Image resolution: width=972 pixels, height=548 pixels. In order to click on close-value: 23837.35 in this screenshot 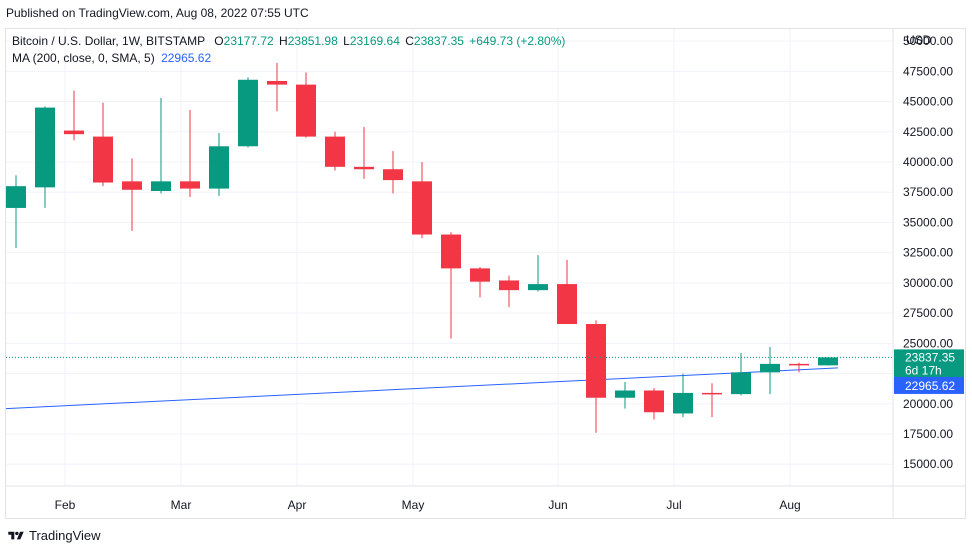, I will do `click(438, 41)`.